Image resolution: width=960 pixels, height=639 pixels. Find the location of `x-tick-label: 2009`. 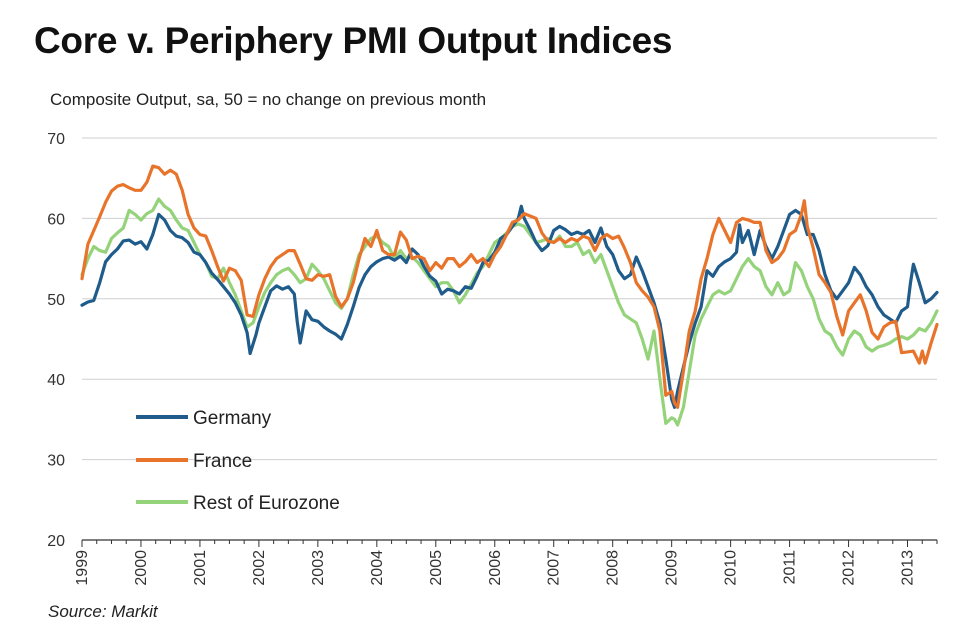

x-tick-label: 2009 is located at coordinates (672, 568).